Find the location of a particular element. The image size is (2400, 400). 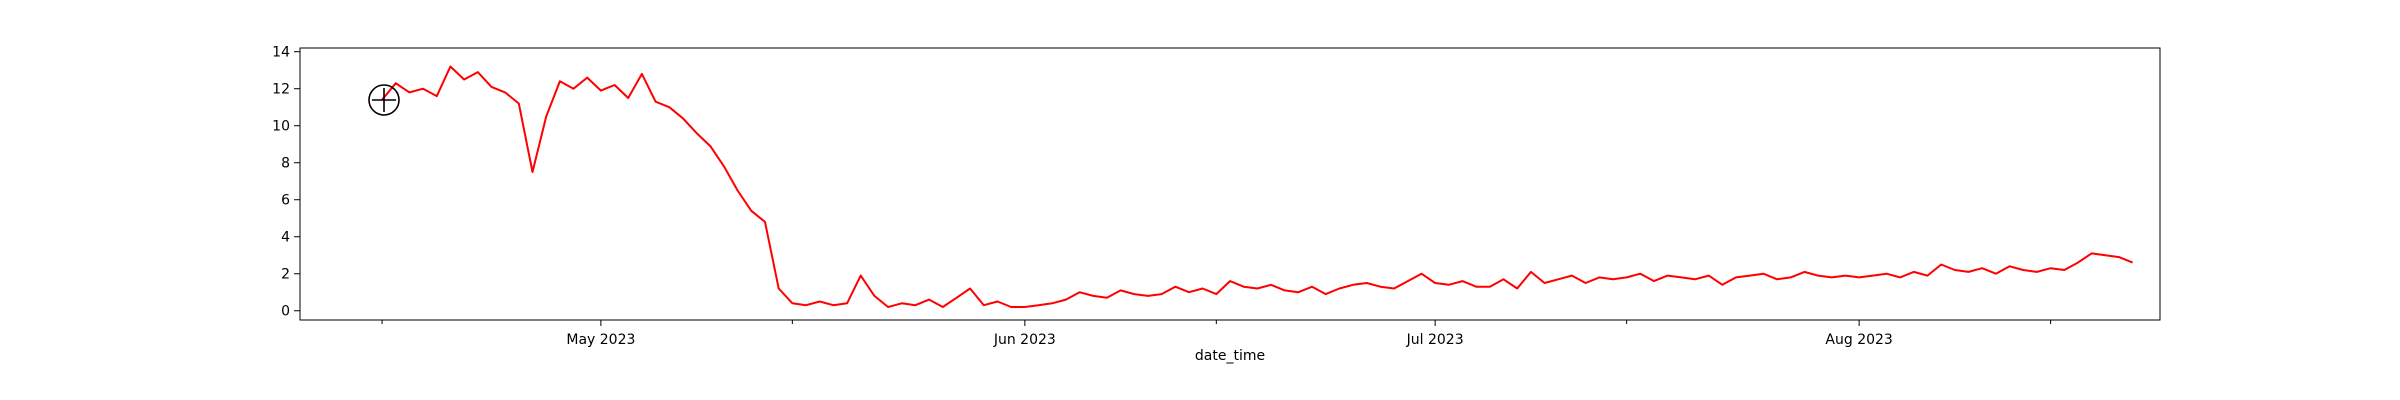

y-tick-label: 4 is located at coordinates (285, 238).